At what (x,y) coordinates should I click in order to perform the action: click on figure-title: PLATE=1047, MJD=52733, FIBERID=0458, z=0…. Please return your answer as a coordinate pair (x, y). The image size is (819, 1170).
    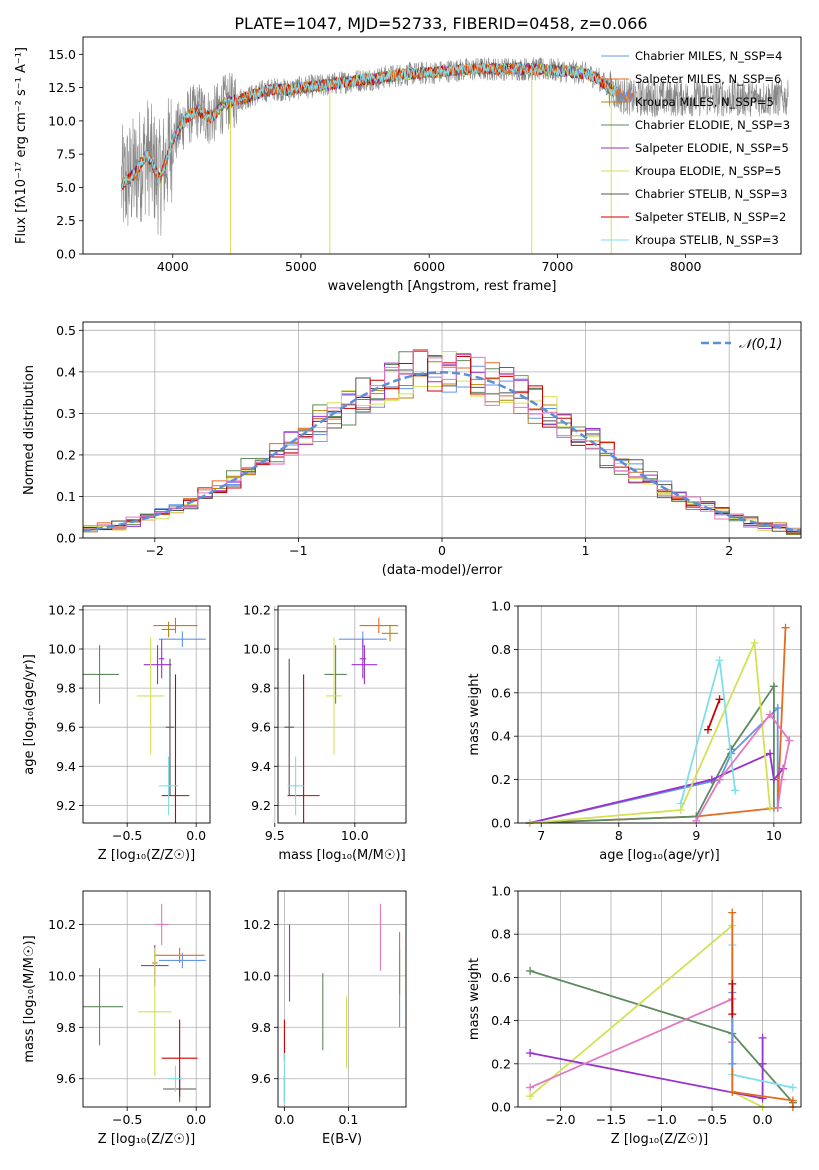
    Looking at the image, I should click on (440, 23).